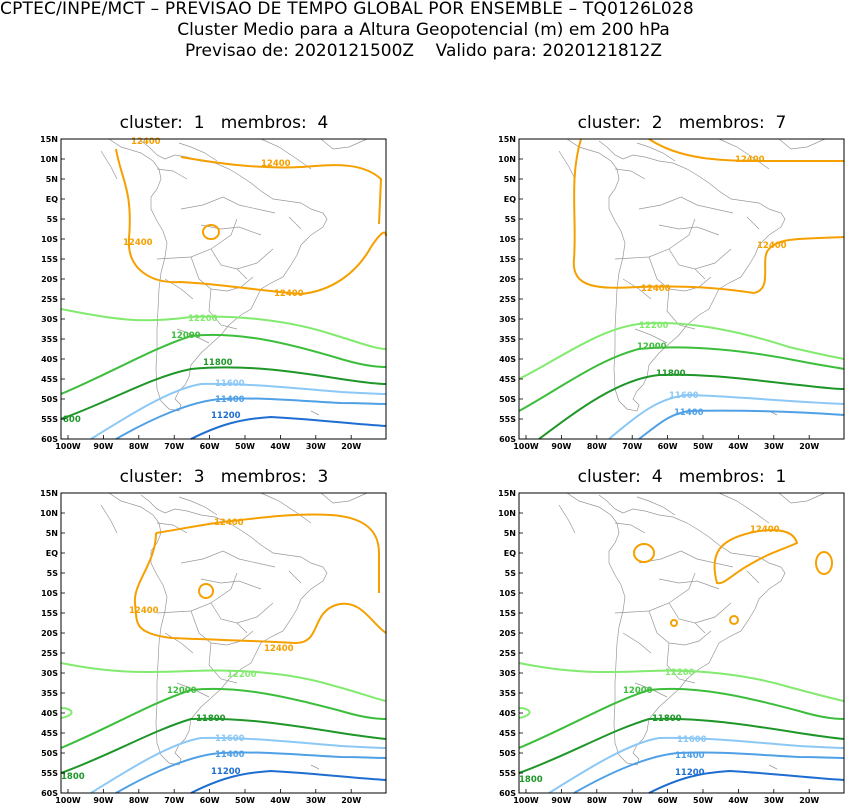 Image resolution: width=847 pixels, height=803 pixels. Describe the element at coordinates (139, 446) in the screenshot. I see `lon-tick-label: 80W` at that location.